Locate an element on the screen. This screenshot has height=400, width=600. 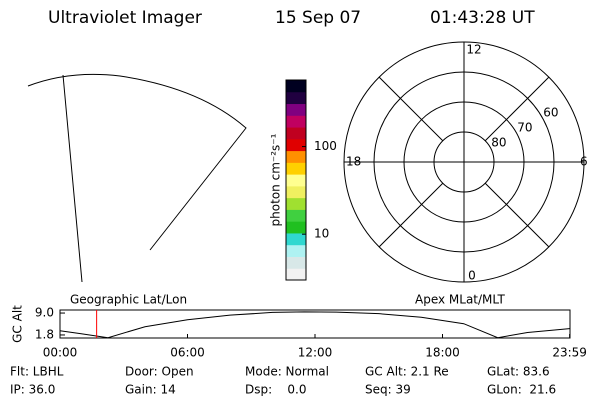
colorbar-frame is located at coordinates (296, 180).